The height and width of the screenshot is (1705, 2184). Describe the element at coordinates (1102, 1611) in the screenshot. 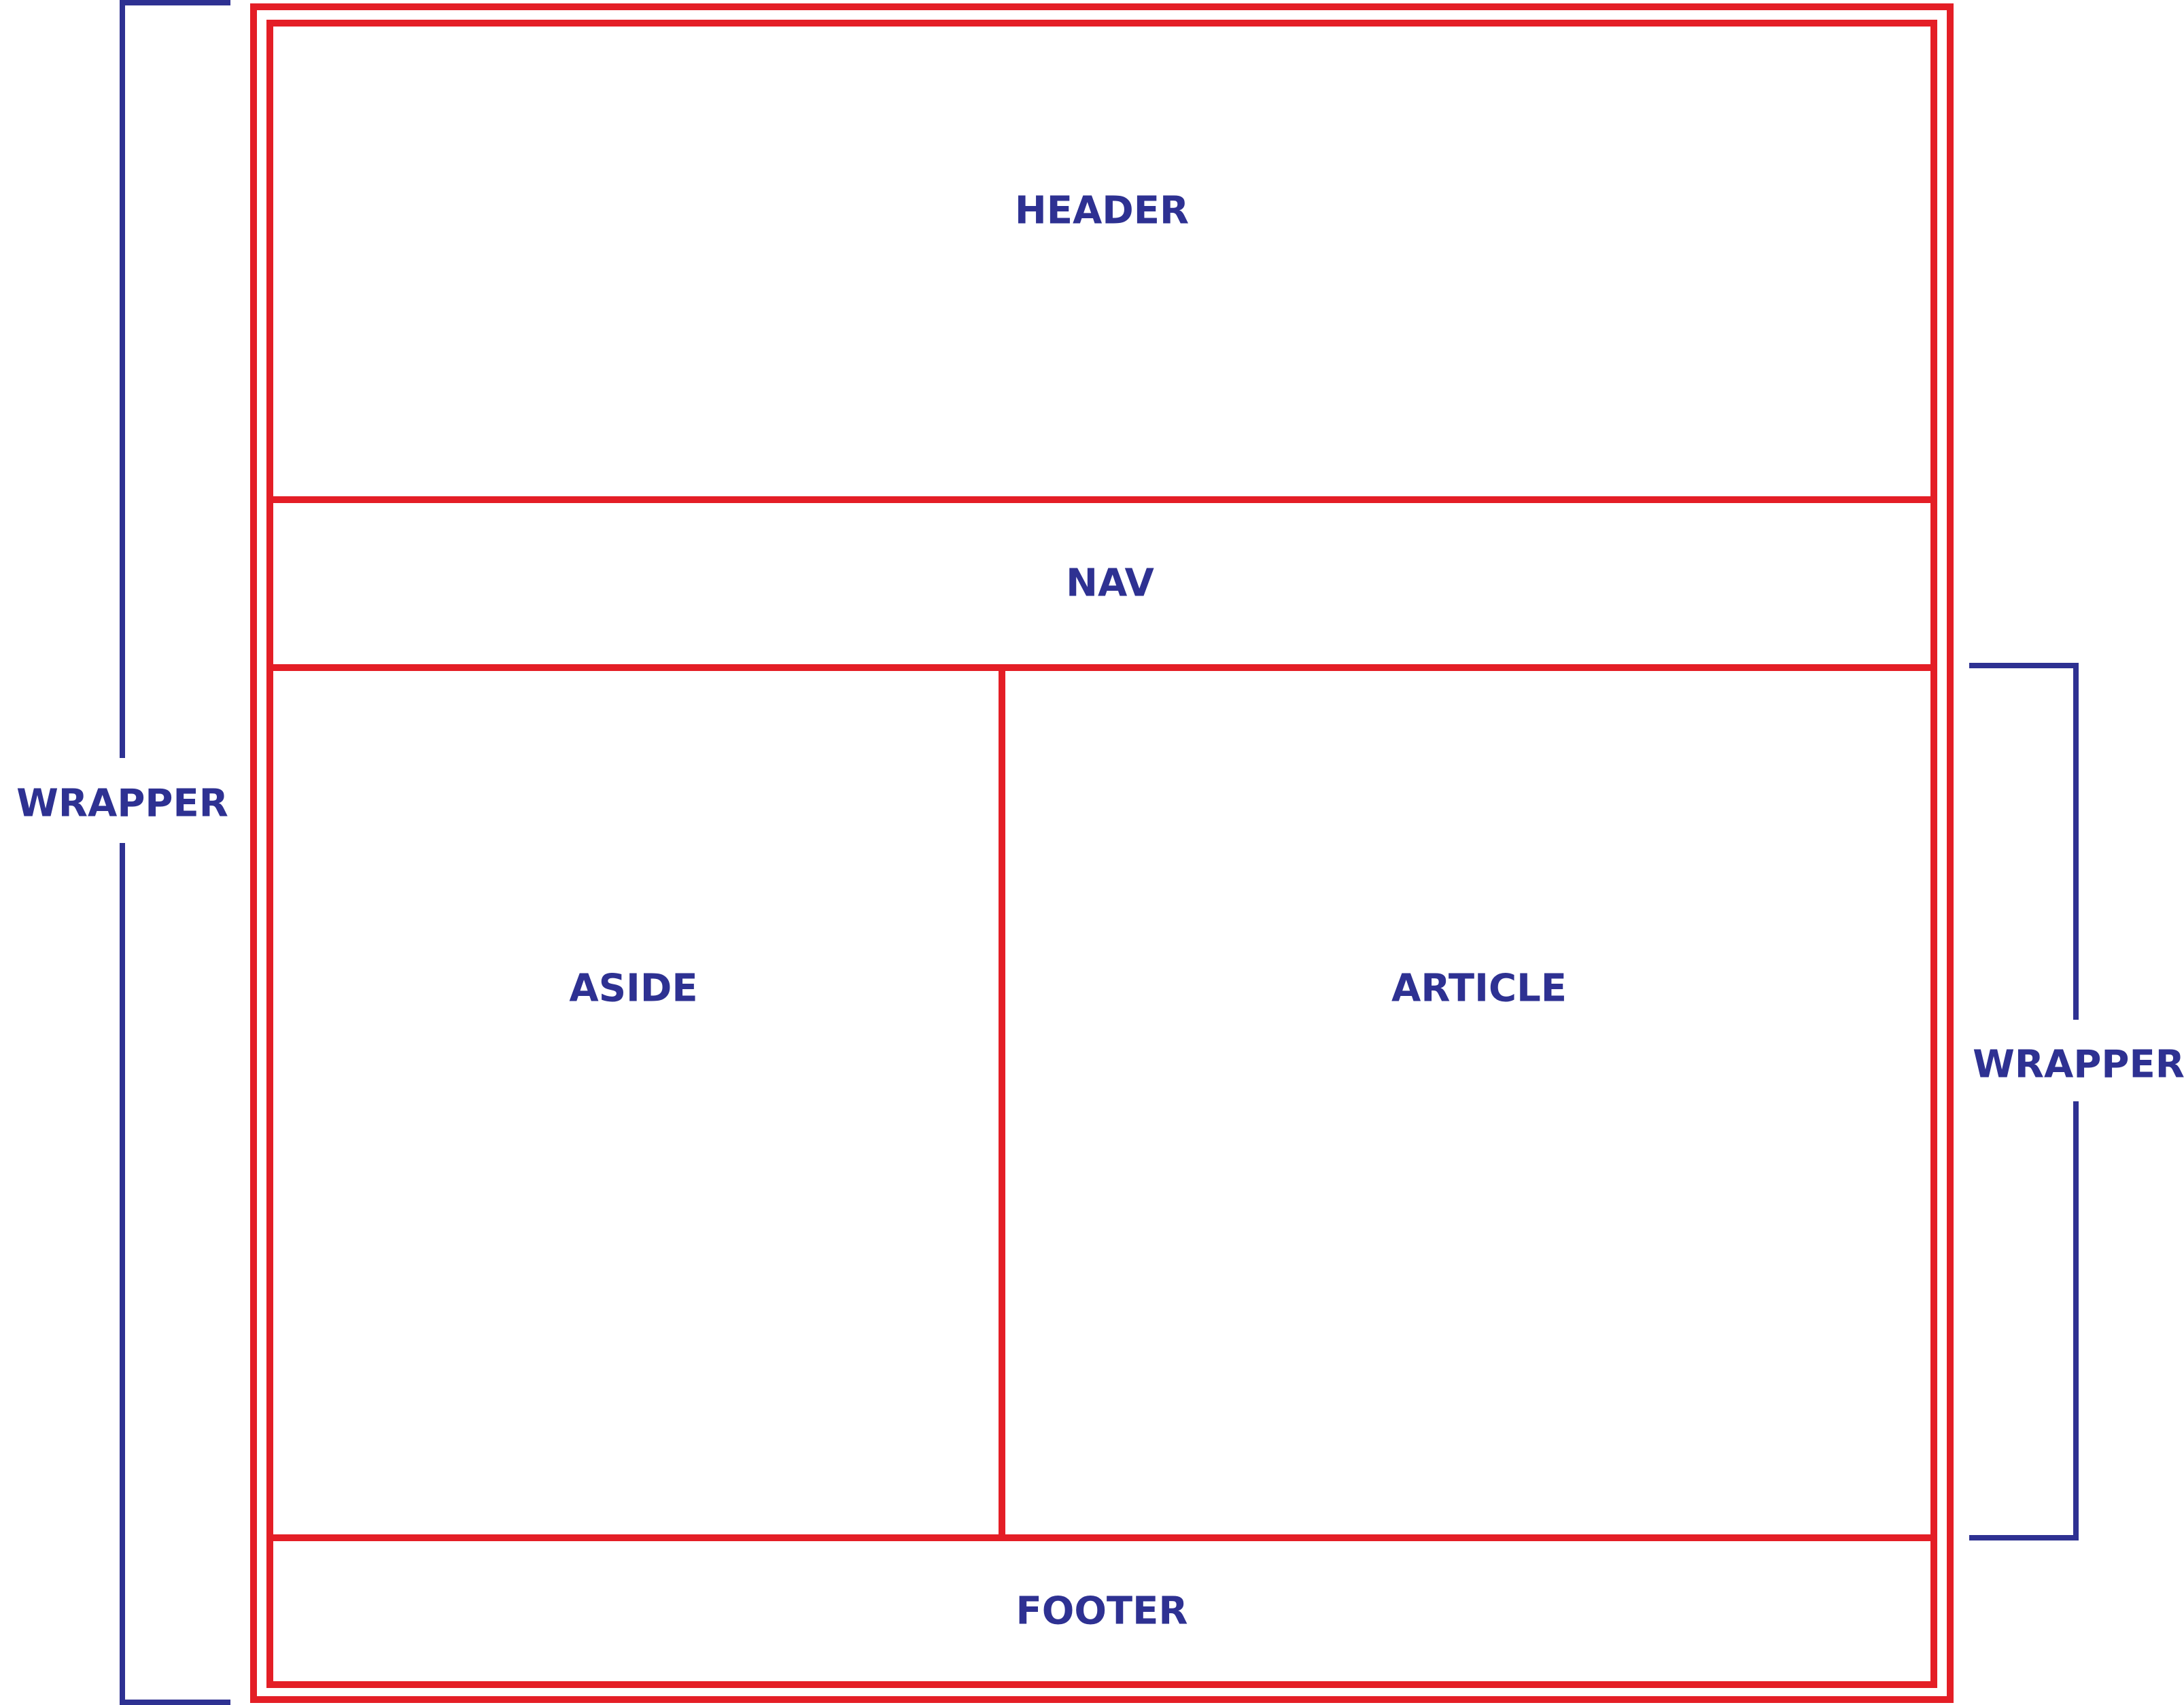

I see `footer-label: FOOTER` at that location.